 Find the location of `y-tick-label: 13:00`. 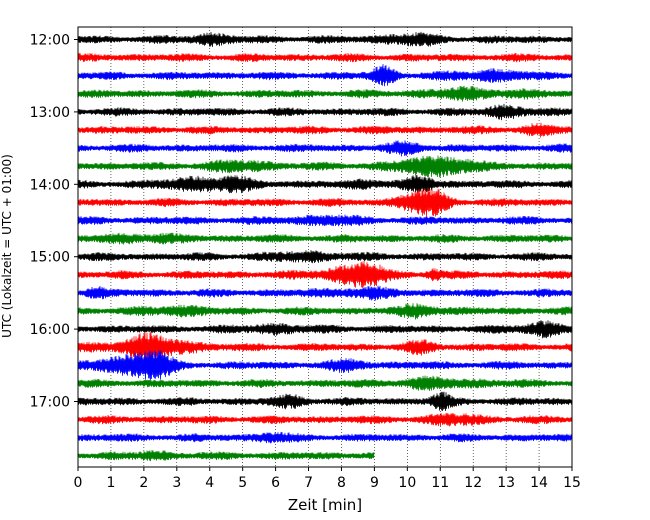

y-tick-label: 13:00 is located at coordinates (50, 113).